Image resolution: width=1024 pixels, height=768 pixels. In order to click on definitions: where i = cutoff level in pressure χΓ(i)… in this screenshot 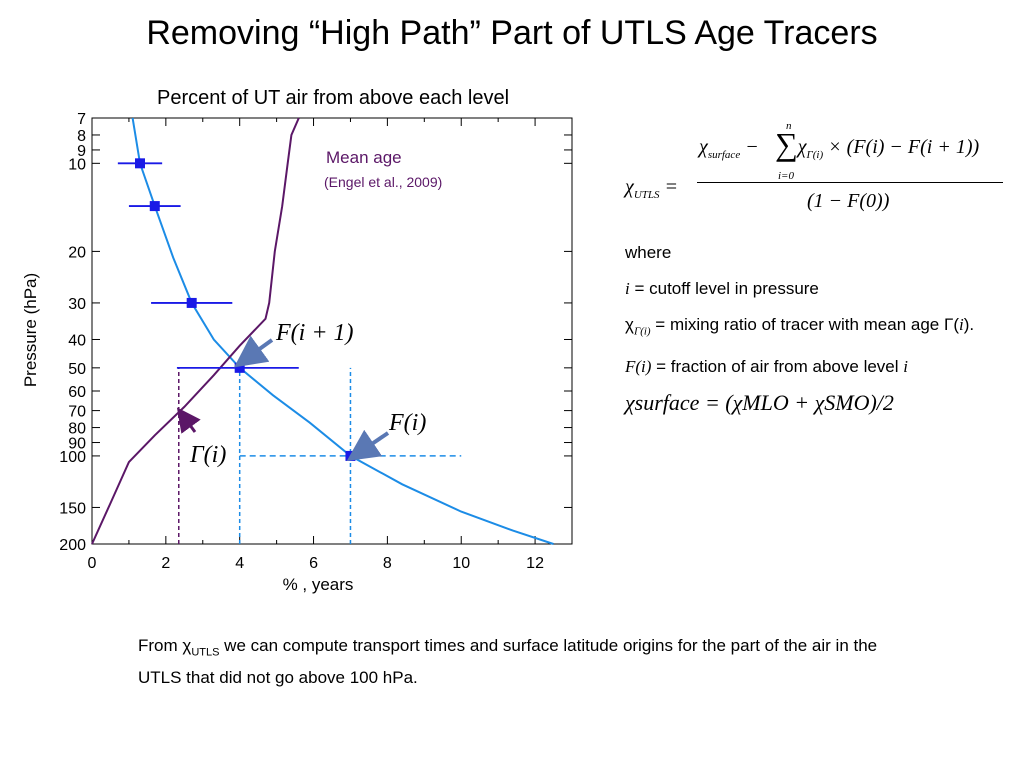, I will do `click(820, 335)`.